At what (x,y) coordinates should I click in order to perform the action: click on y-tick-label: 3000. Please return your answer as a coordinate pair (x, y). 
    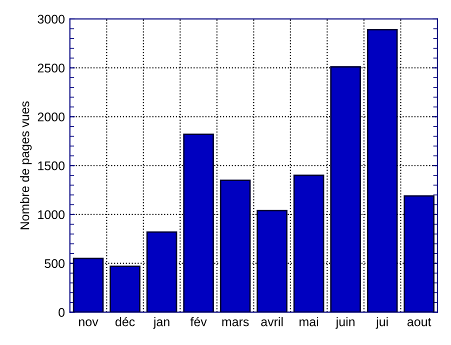
    Looking at the image, I should click on (51, 19).